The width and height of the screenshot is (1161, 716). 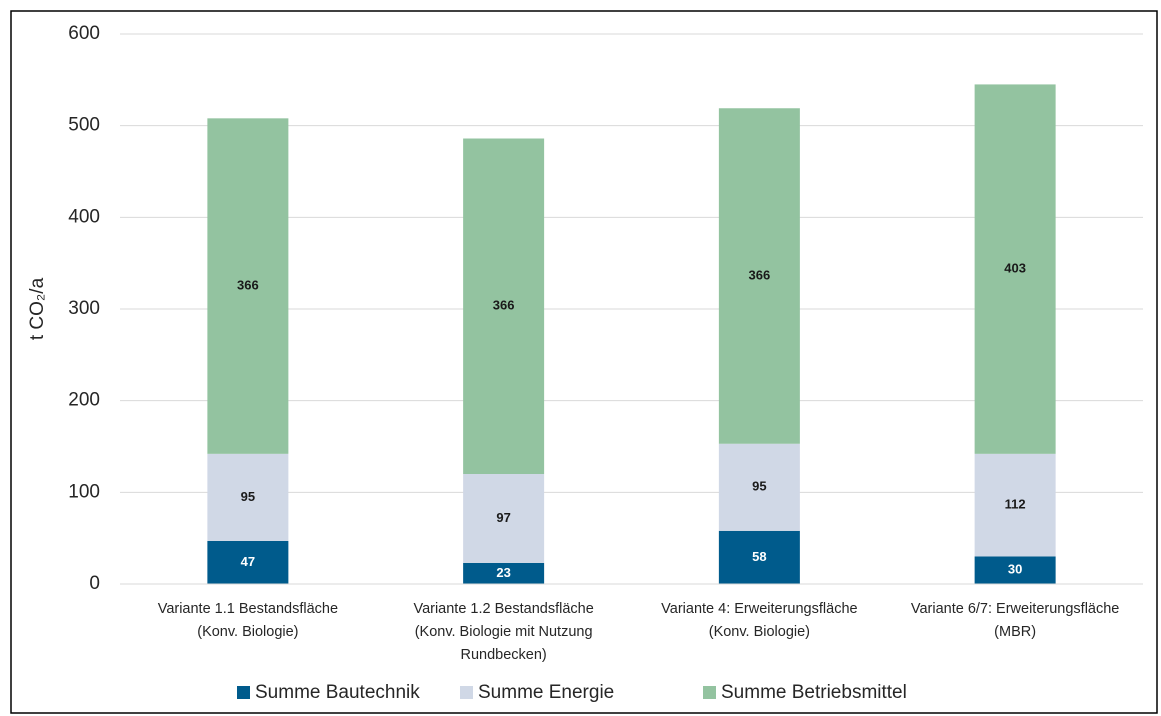 I want to click on data-label: 47, so click(x=248, y=561).